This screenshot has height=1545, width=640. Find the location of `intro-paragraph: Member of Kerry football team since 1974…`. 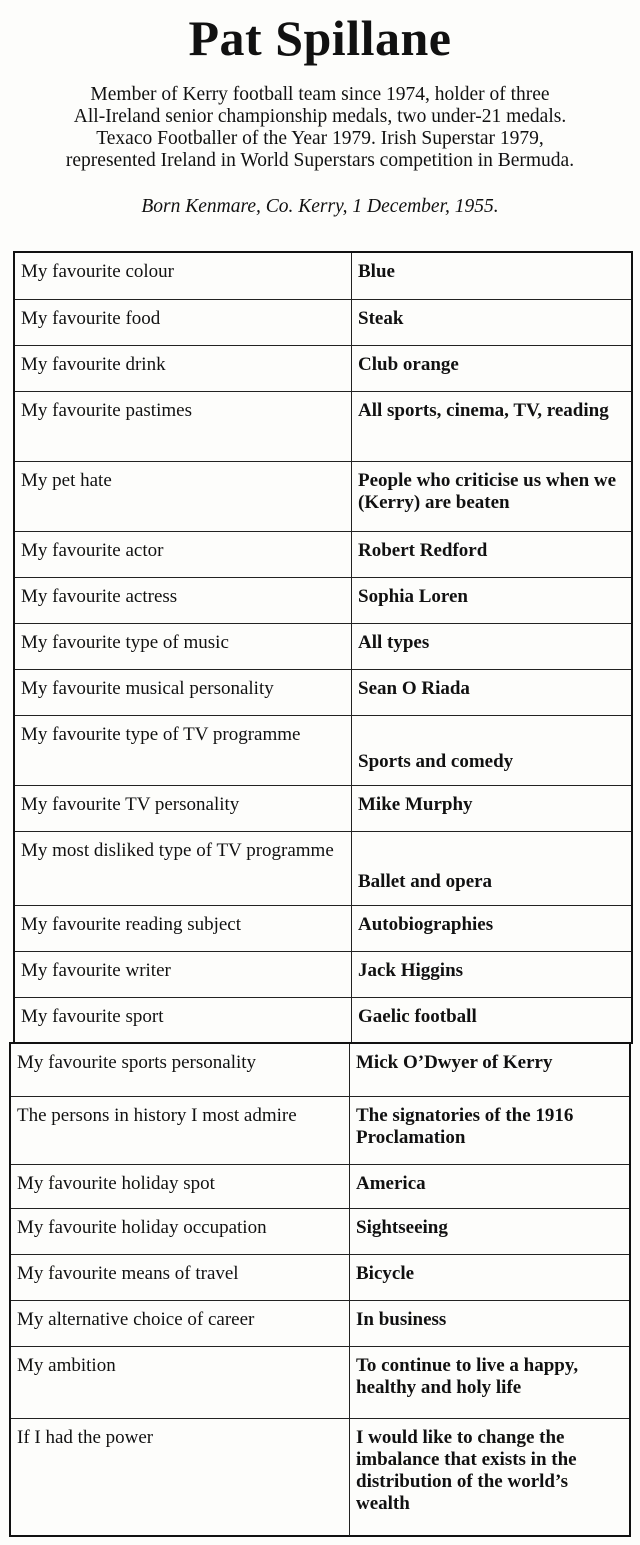

intro-paragraph: Member of Kerry football team since 1974… is located at coordinates (320, 128).